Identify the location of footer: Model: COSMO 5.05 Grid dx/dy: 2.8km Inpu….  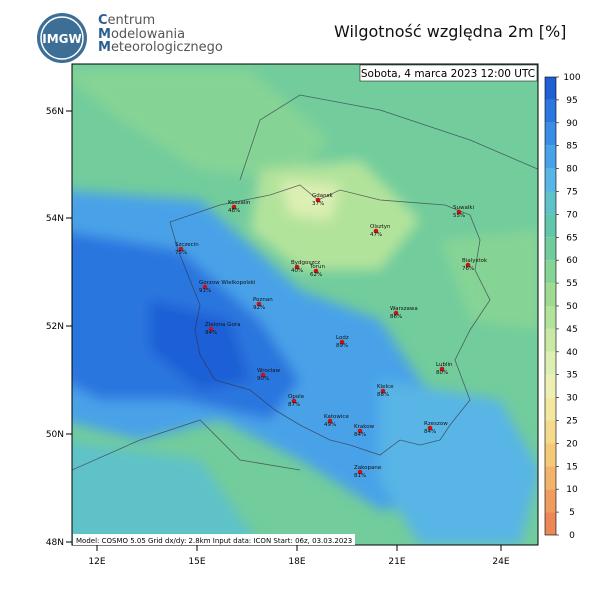
(214, 541).